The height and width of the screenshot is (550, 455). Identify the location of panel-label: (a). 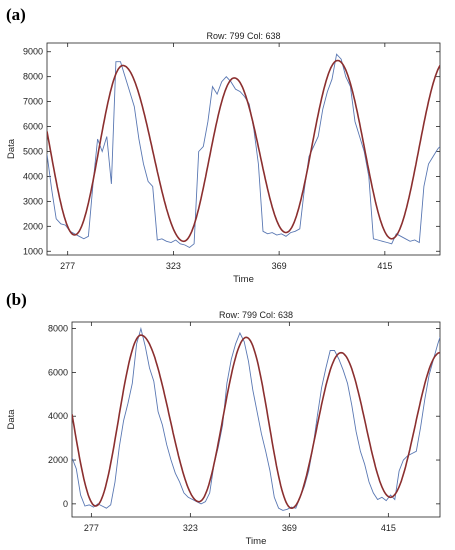
(16, 14).